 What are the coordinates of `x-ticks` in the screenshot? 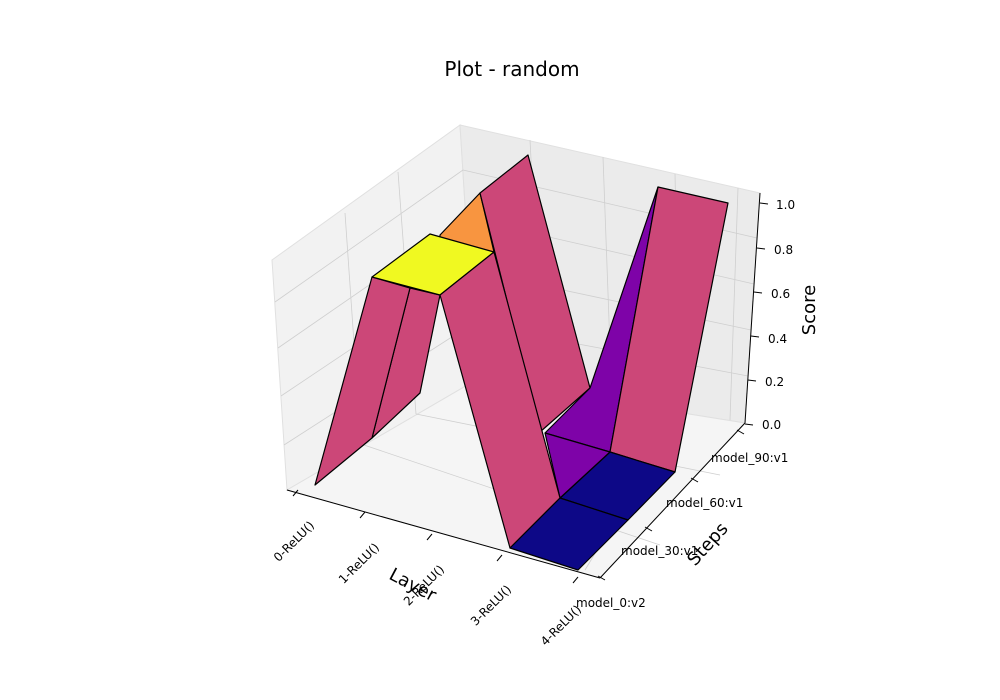 It's located at (435, 536).